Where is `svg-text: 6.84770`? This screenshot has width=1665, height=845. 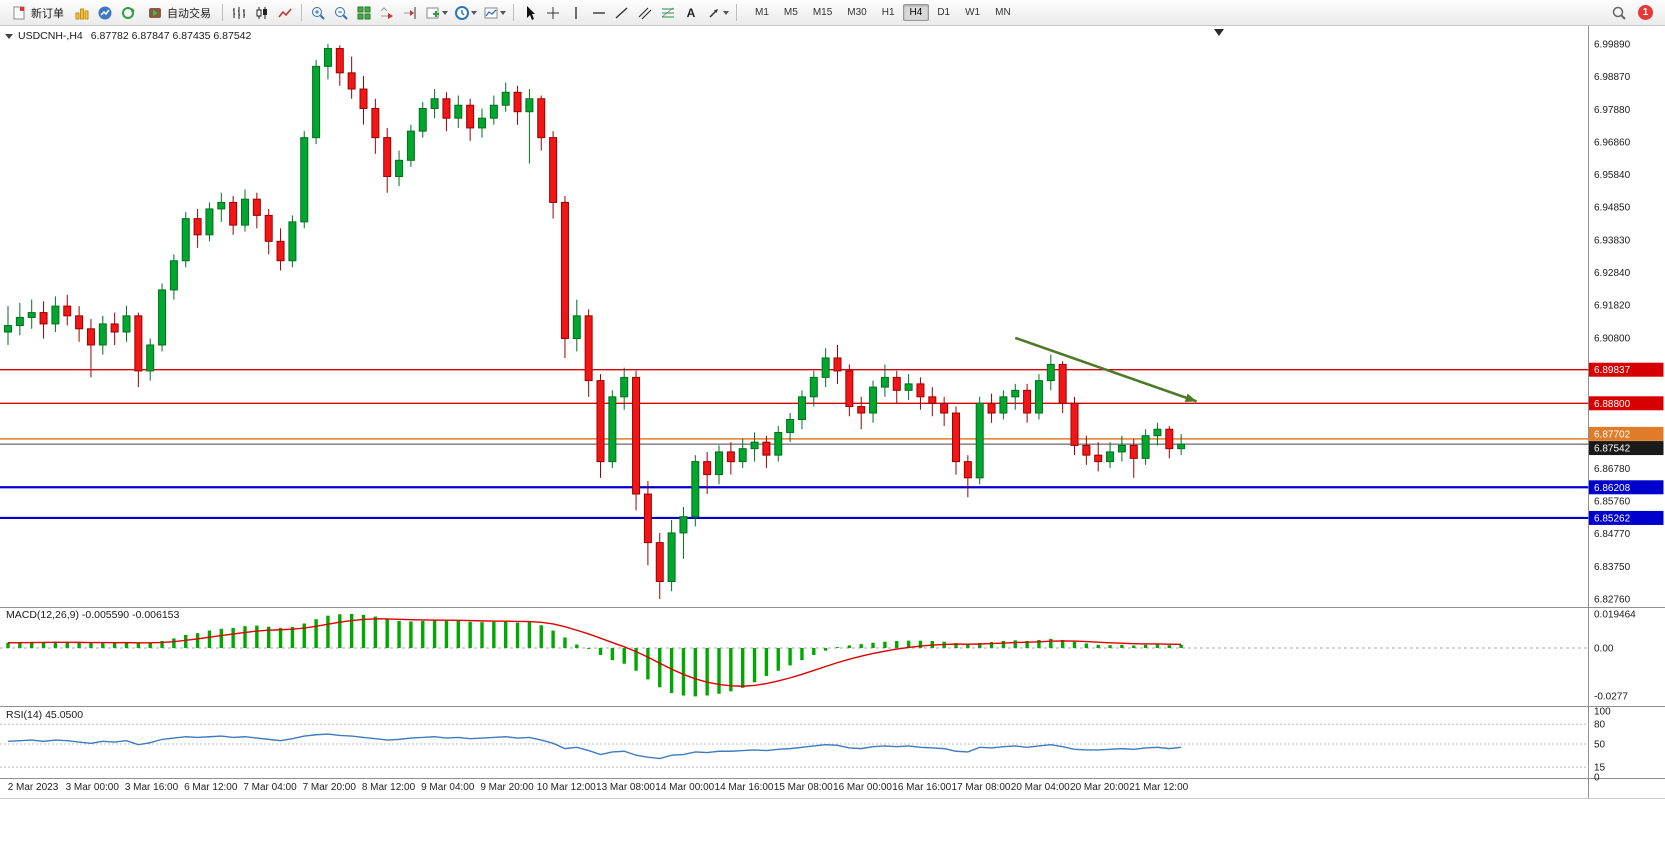
svg-text: 6.84770 is located at coordinates (1612, 534).